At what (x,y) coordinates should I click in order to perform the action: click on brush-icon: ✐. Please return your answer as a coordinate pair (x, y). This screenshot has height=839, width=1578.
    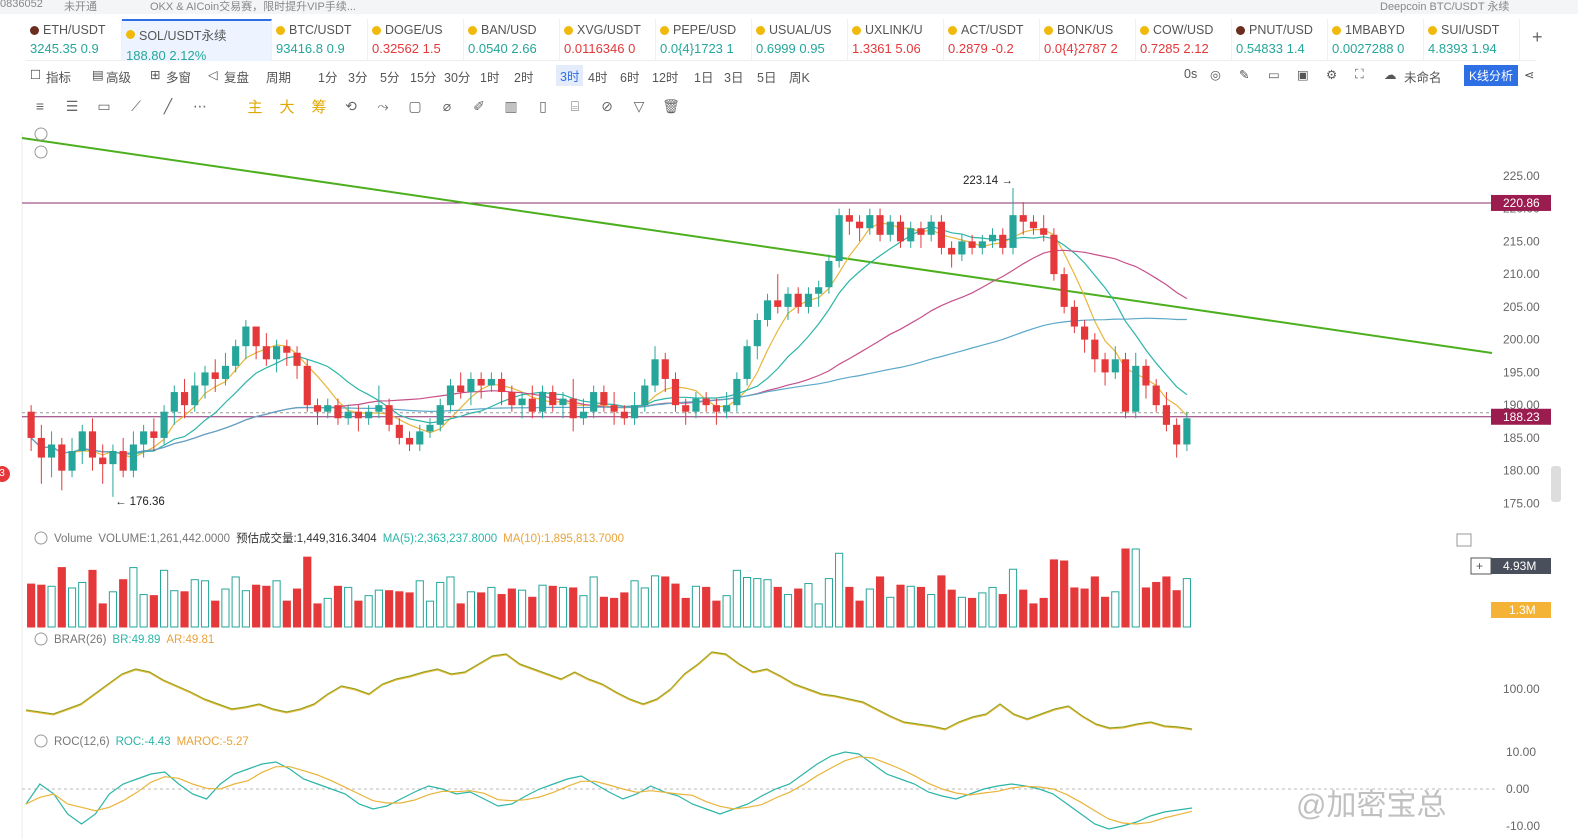
    Looking at the image, I should click on (479, 105).